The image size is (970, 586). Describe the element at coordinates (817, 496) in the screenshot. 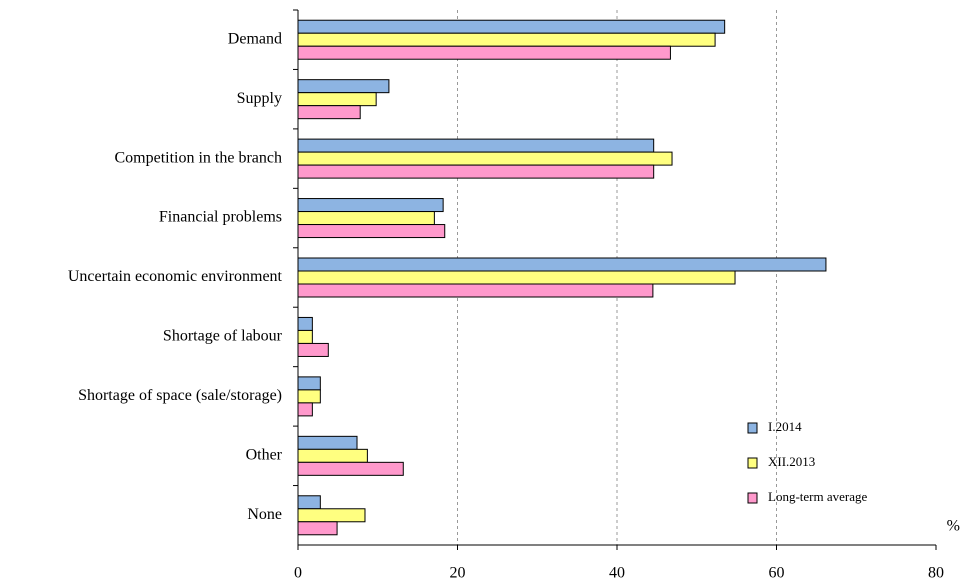

I see `legend-label: Long-term average` at that location.